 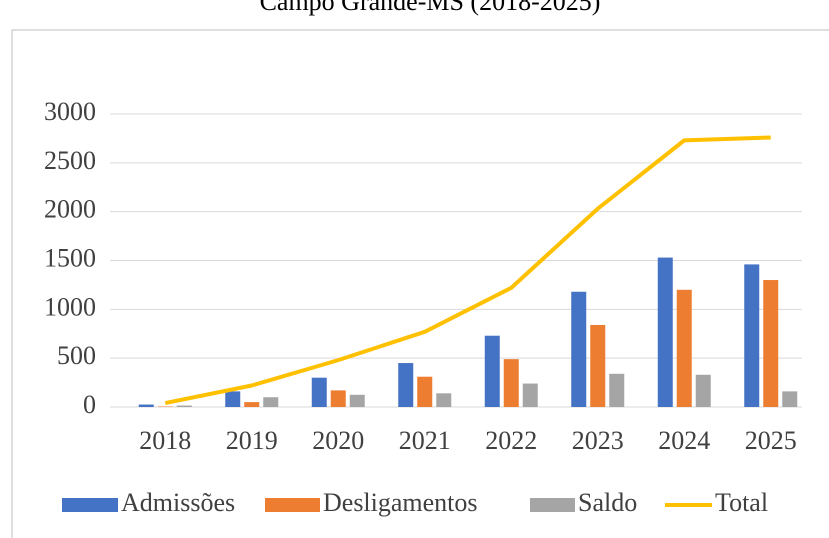 I want to click on legend-label: Saldo, so click(x=607, y=502).